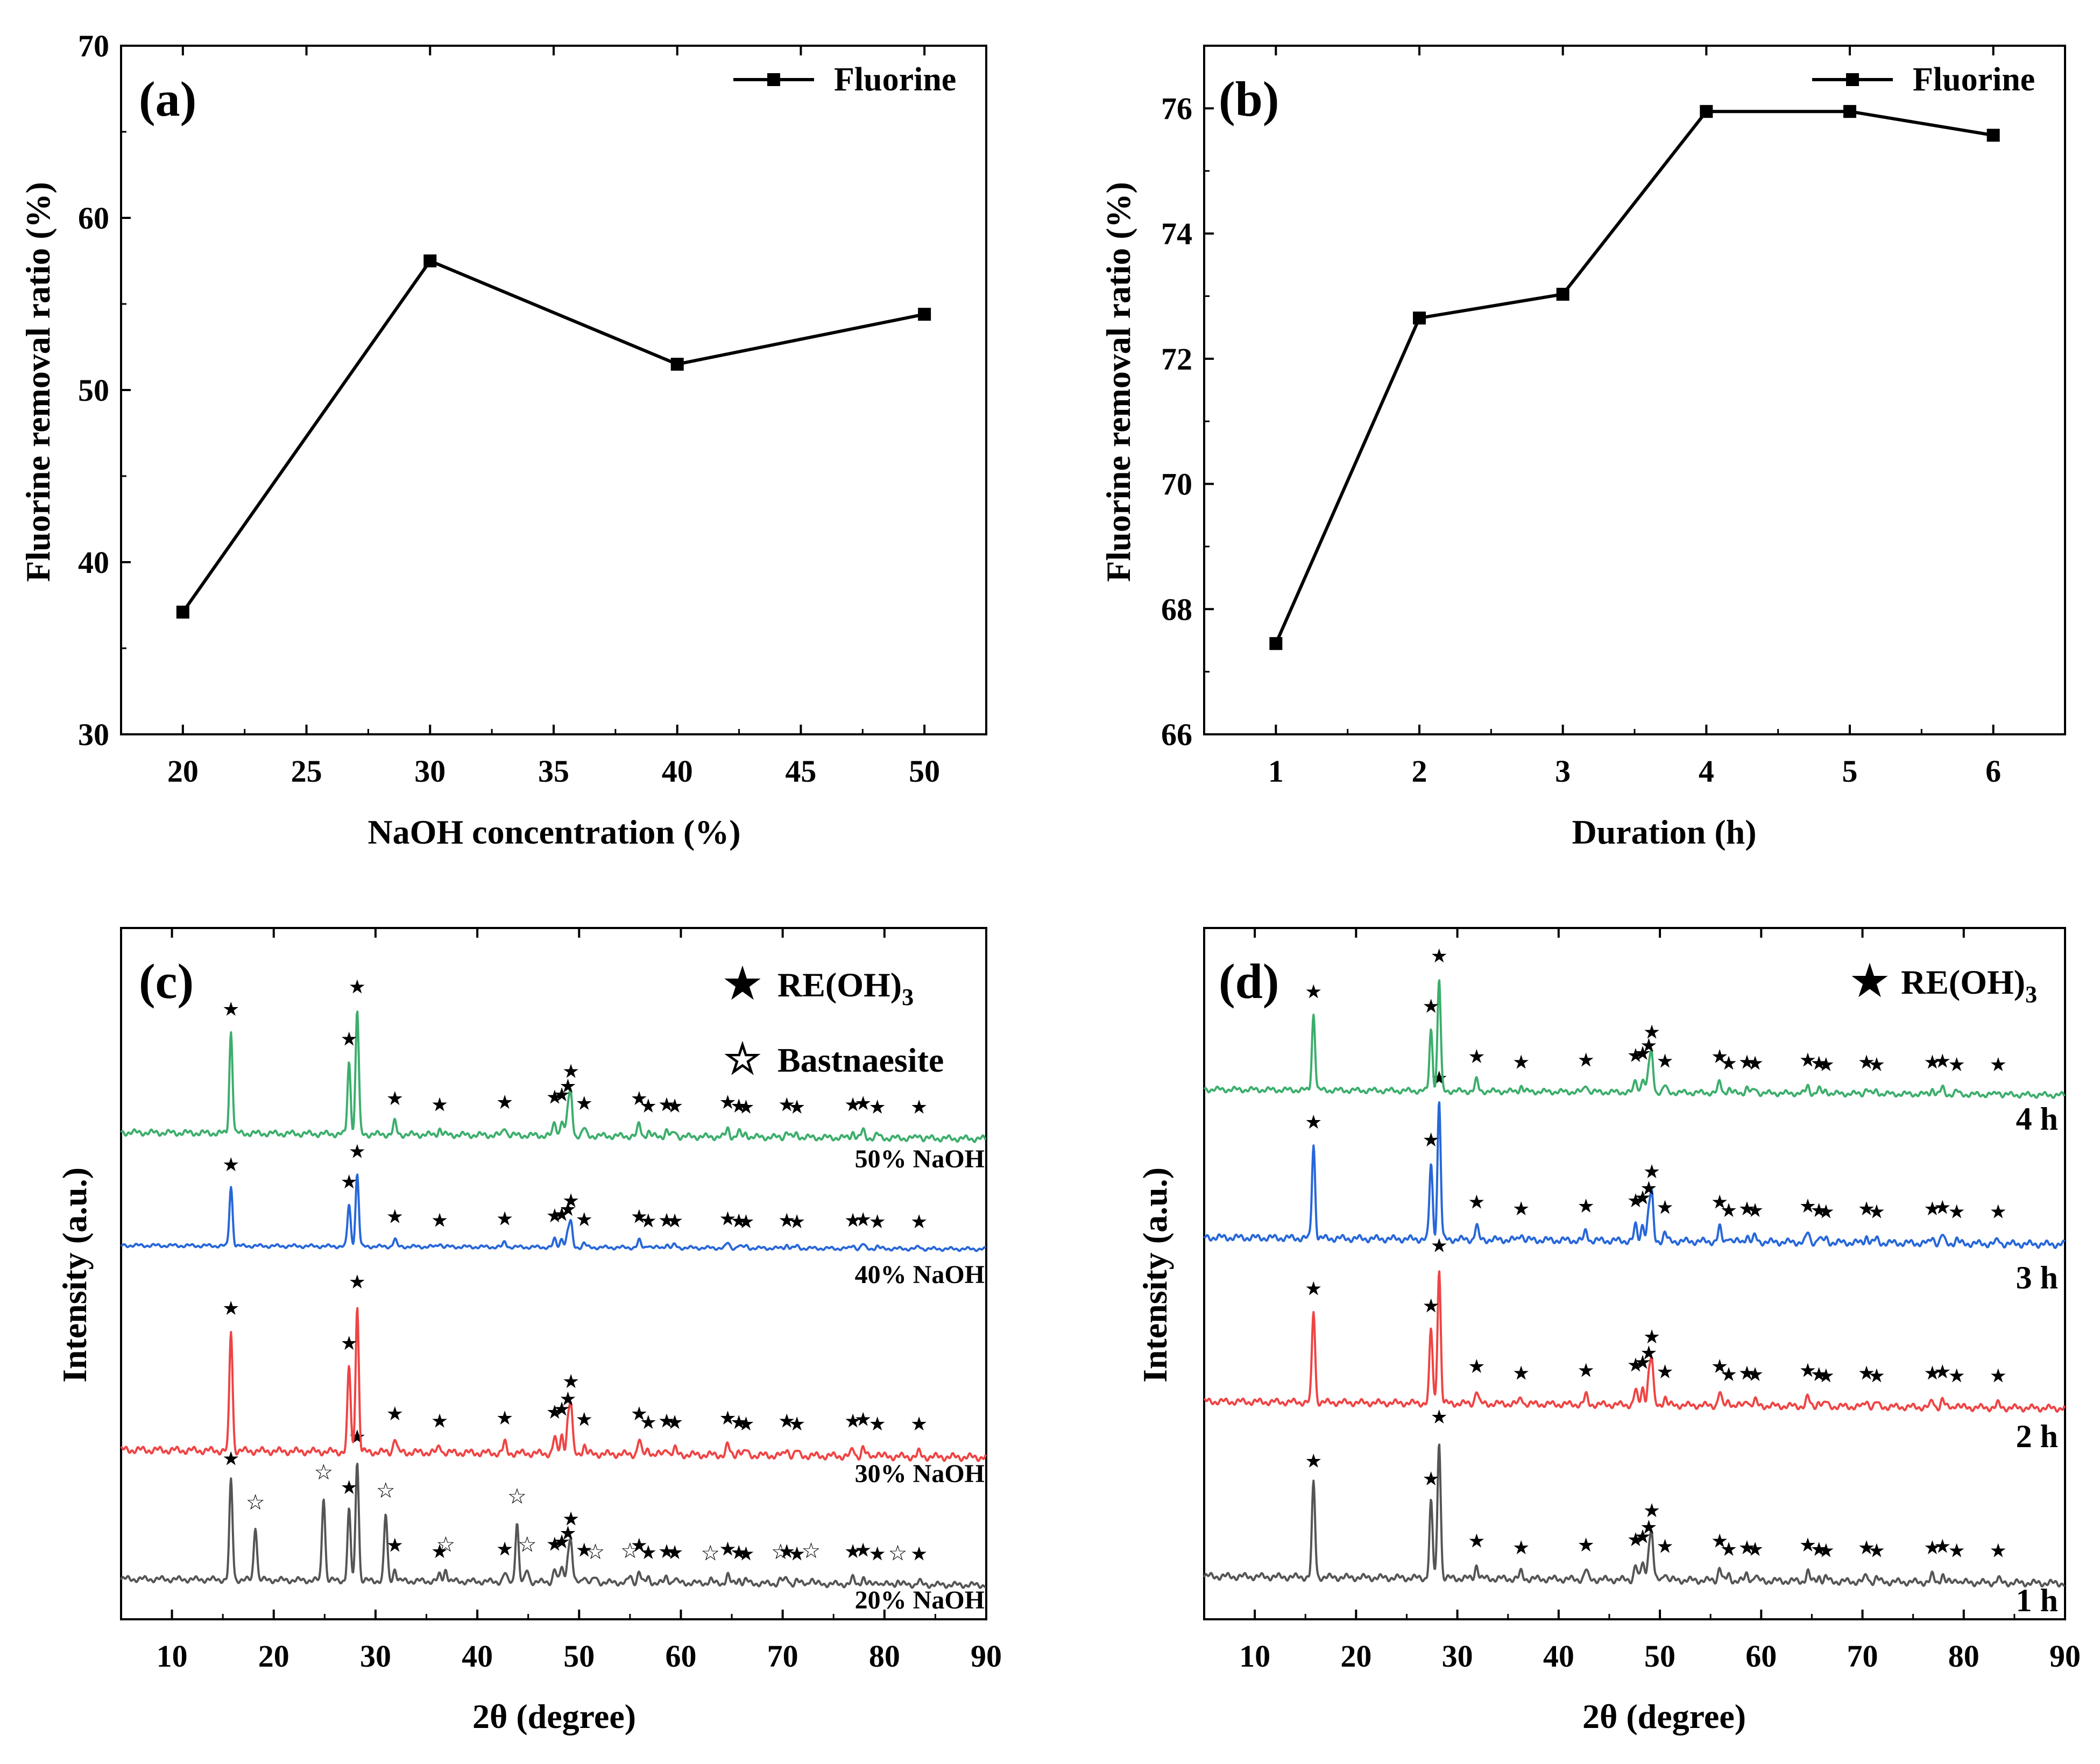 Image resolution: width=2100 pixels, height=1764 pixels. I want to click on panel-c-x-tick-label: 10, so click(172, 1656).